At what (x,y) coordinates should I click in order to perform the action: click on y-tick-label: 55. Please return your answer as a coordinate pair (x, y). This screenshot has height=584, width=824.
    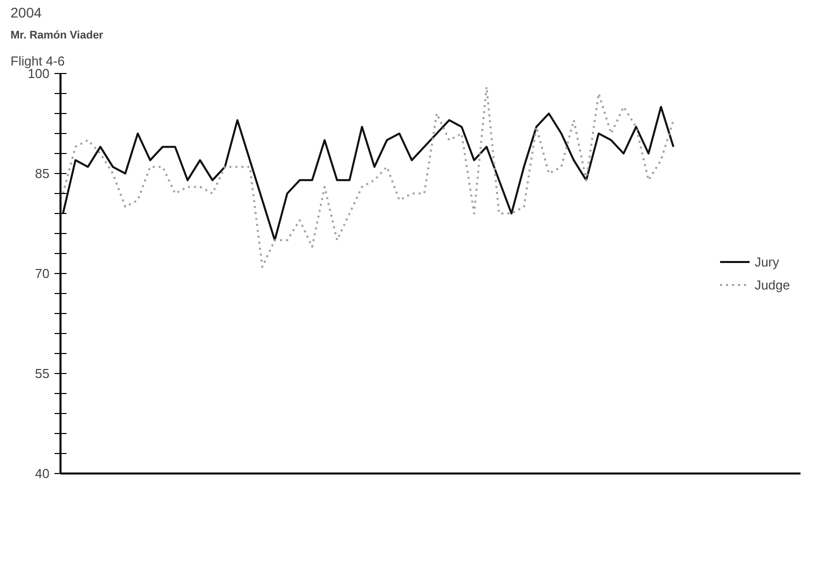
    Looking at the image, I should click on (42, 373).